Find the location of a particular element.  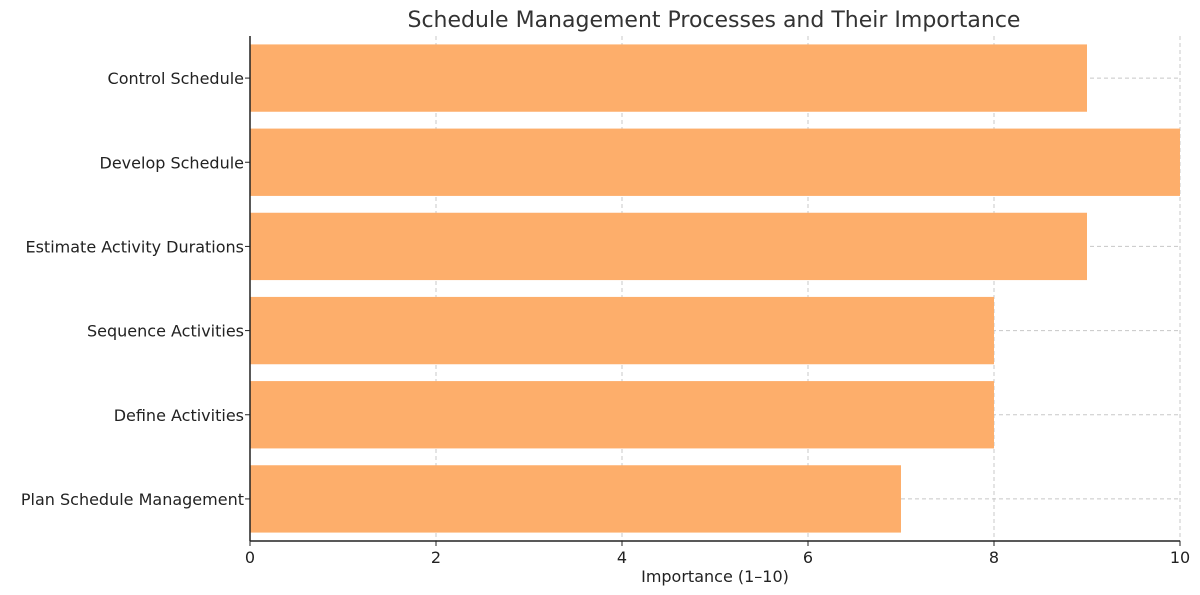

x-tick-label-4: 8 is located at coordinates (994, 557).